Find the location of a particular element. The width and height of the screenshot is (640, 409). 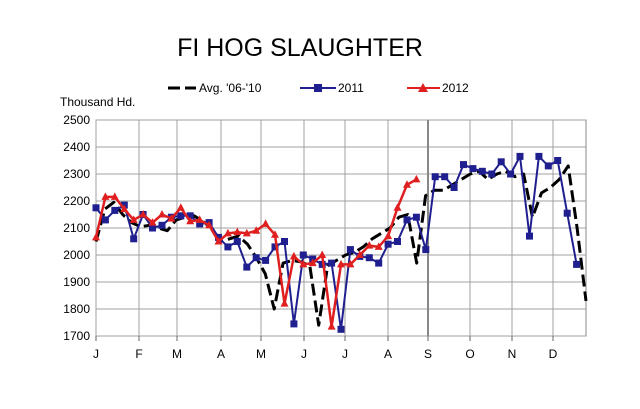

y-axis: 1700 1800 1900 2000 2100 2200 2300 2400 2500 is located at coordinates (76, 228).